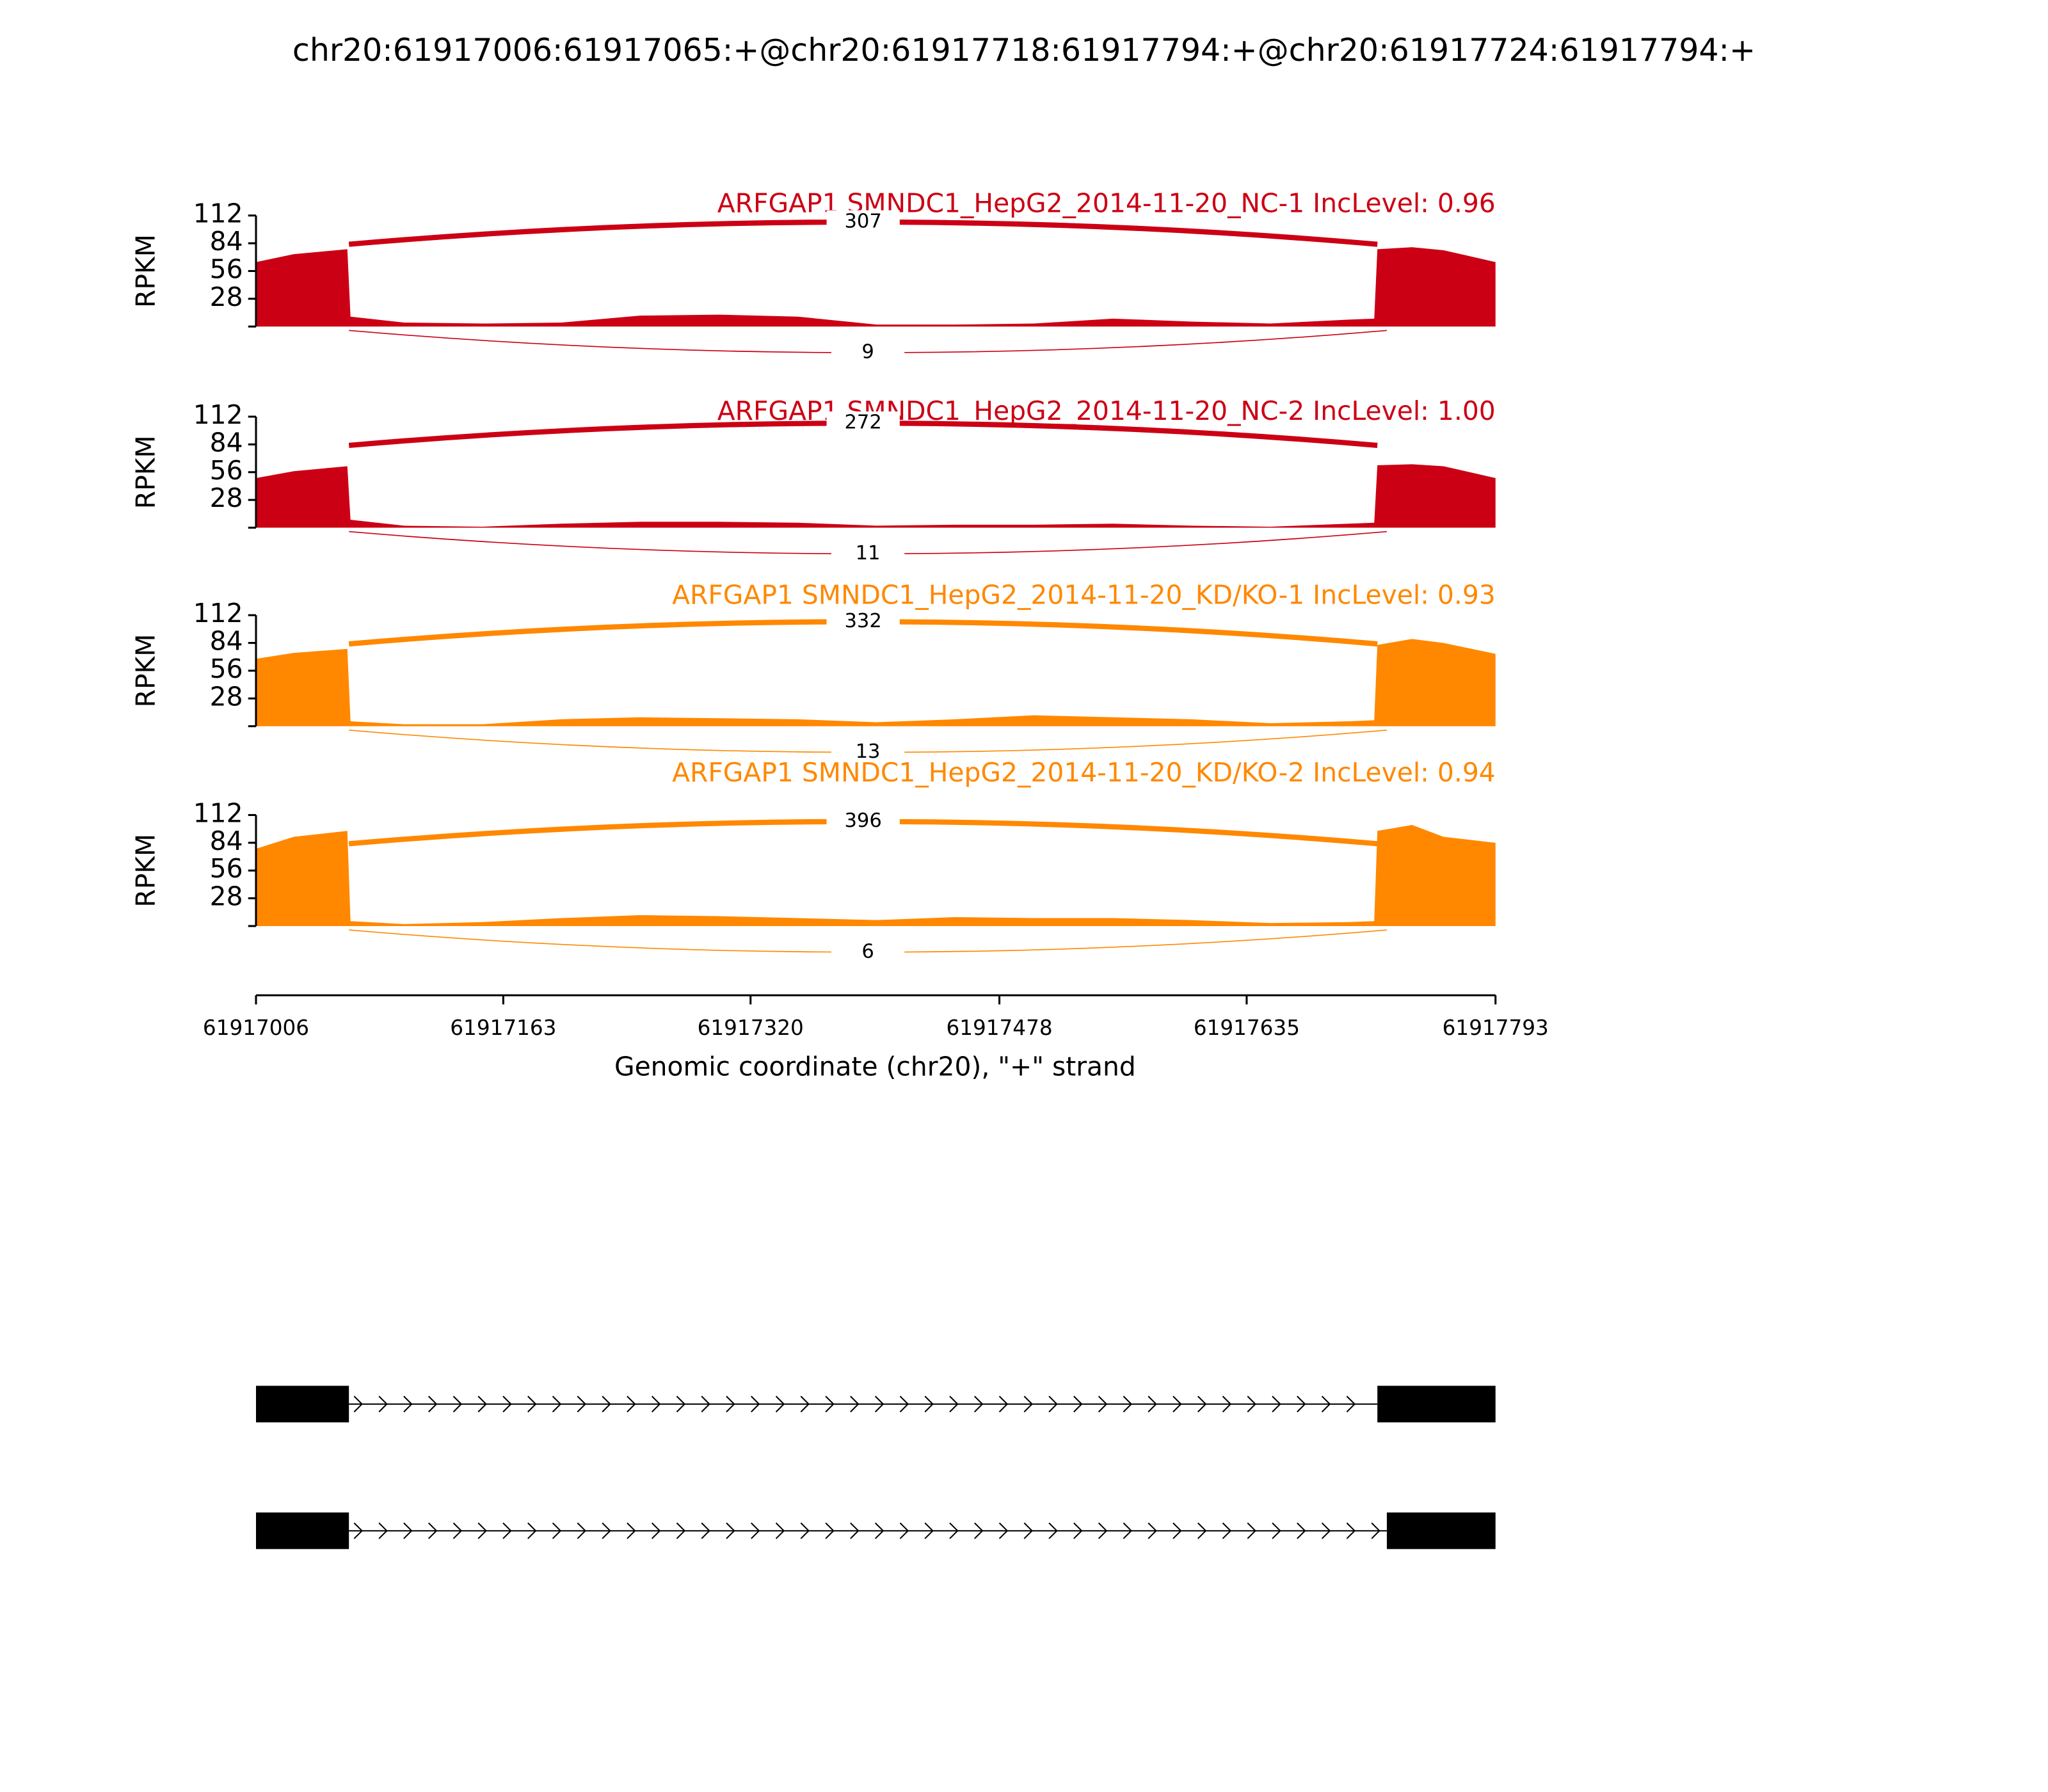  I want to click on x-tick-label: 61917478, so click(999, 1028).